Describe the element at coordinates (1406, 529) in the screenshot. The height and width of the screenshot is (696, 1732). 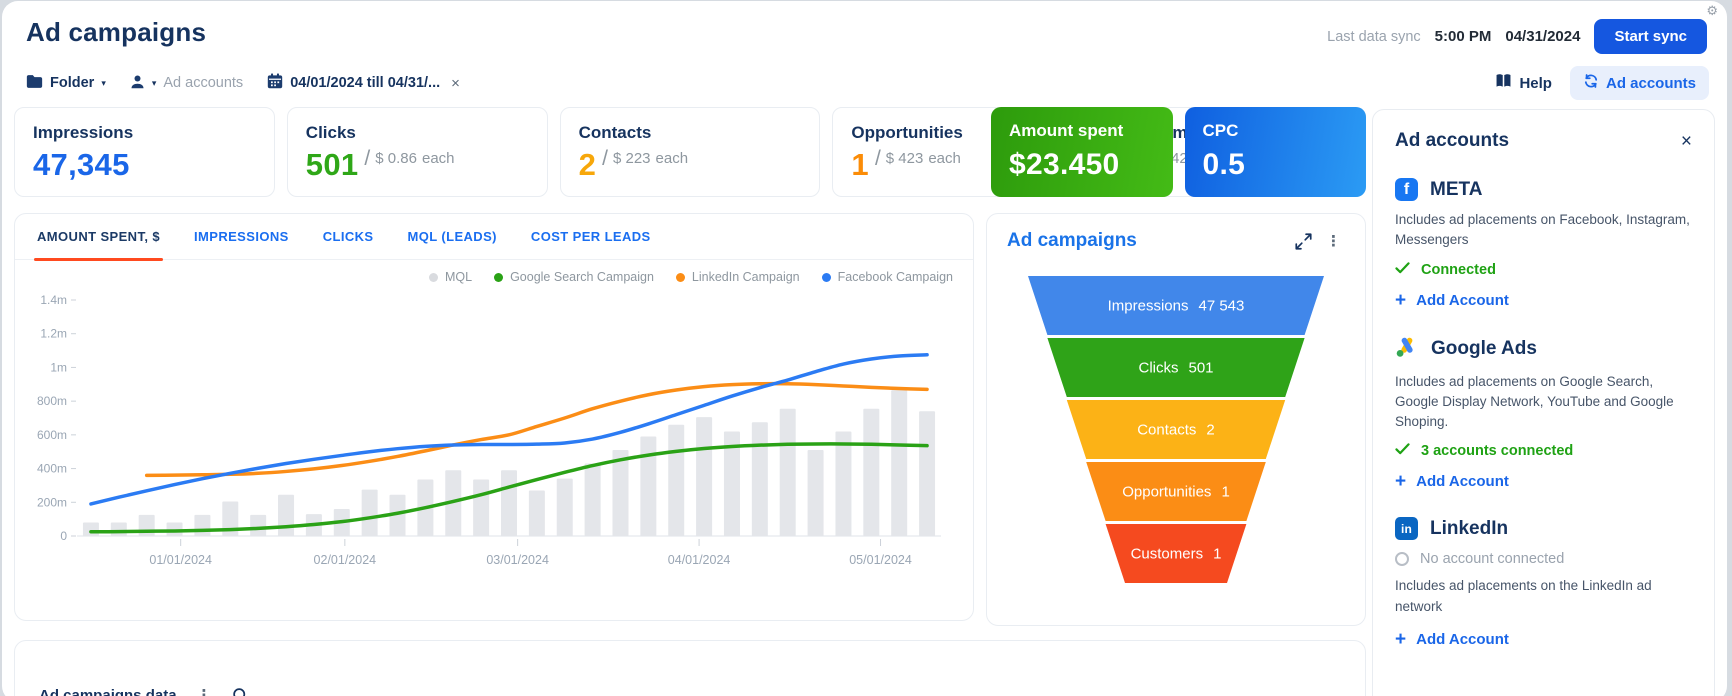
I see `linkedin-icon: in` at that location.